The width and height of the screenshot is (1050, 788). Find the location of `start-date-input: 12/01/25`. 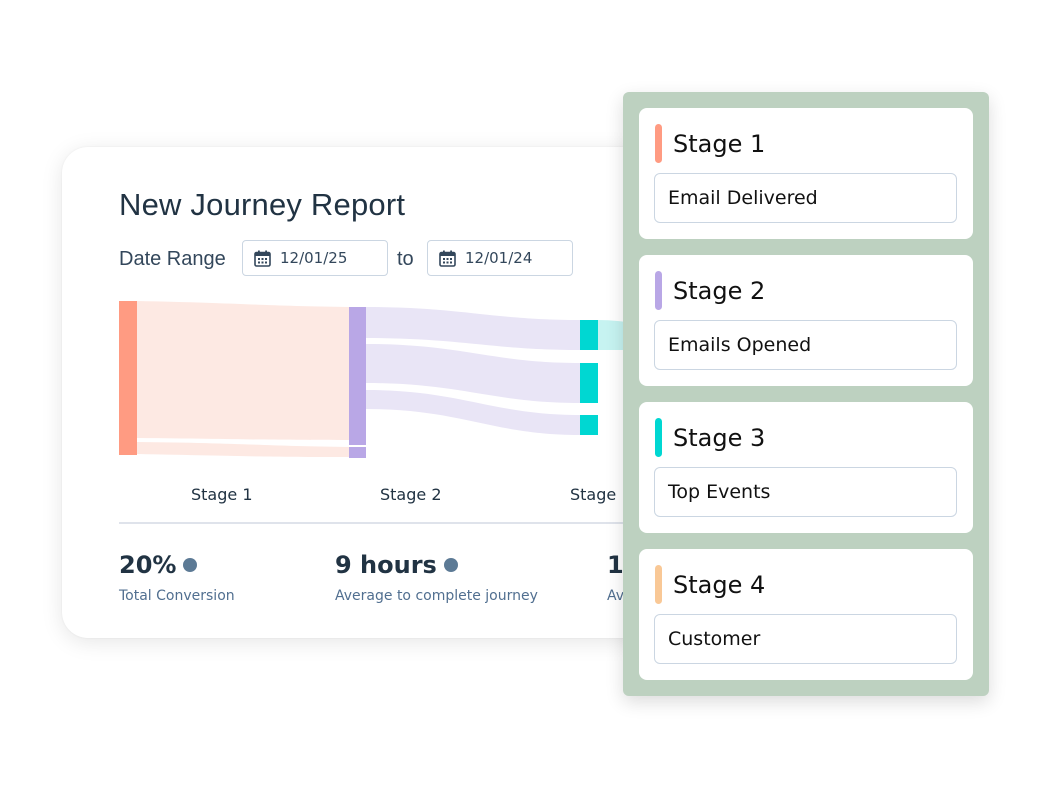

start-date-input: 12/01/25 is located at coordinates (315, 258).